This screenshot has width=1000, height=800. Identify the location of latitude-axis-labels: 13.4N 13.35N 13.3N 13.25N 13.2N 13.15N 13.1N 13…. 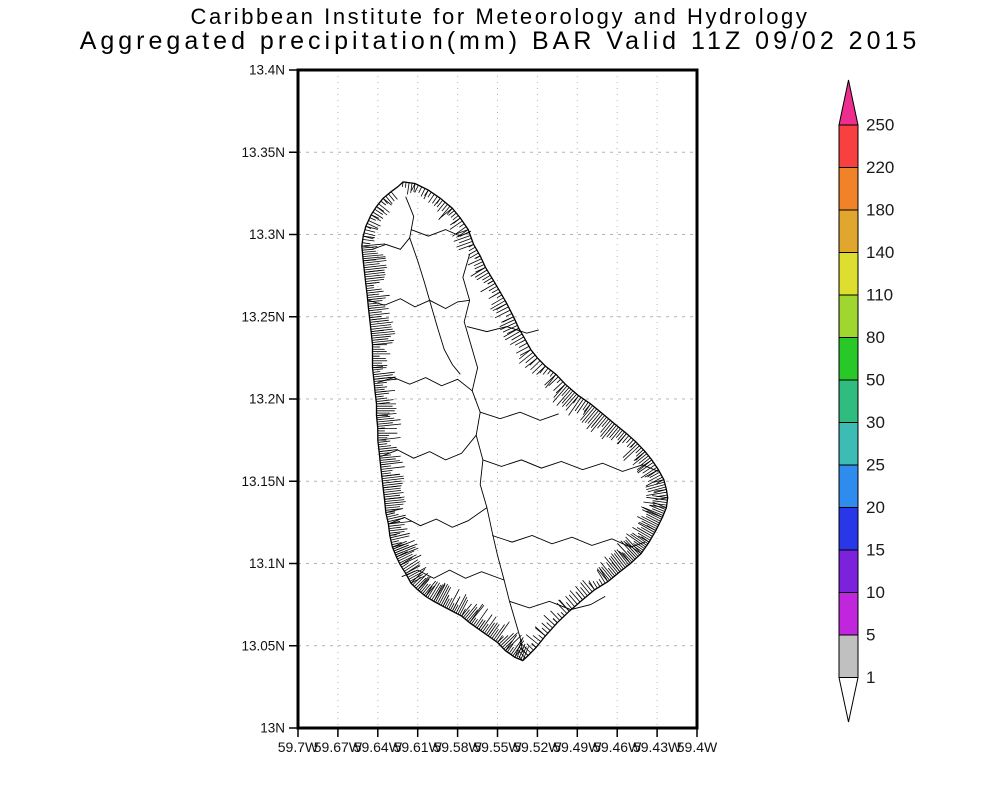
(263, 399).